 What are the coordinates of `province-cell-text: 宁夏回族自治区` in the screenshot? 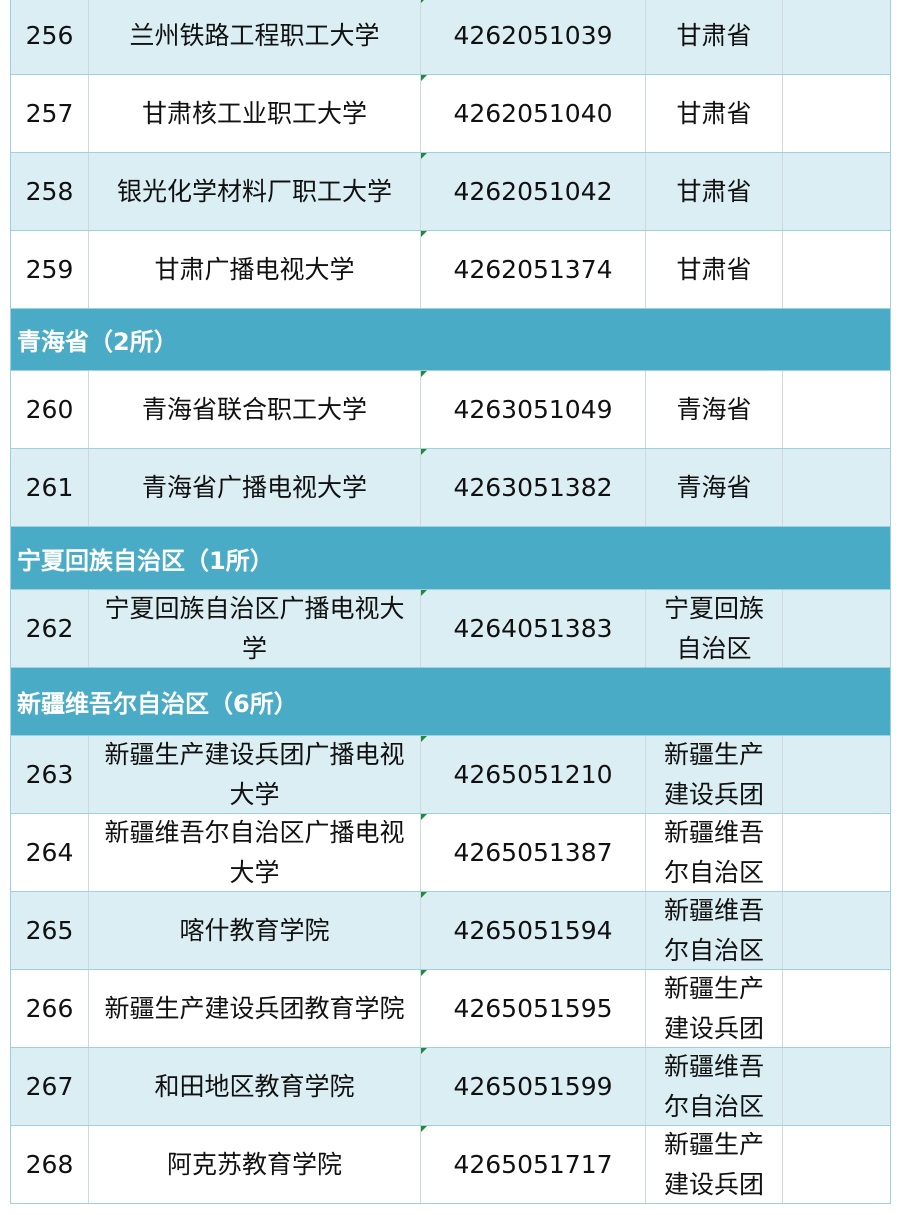 It's located at (713, 628).